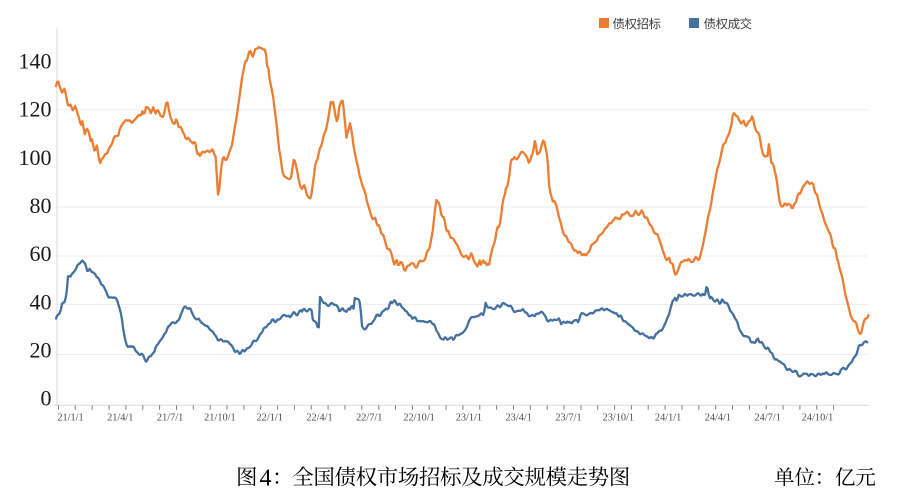 The height and width of the screenshot is (502, 900). What do you see at coordinates (519, 418) in the screenshot?
I see `svg-text: 23/4/1` at bounding box center [519, 418].